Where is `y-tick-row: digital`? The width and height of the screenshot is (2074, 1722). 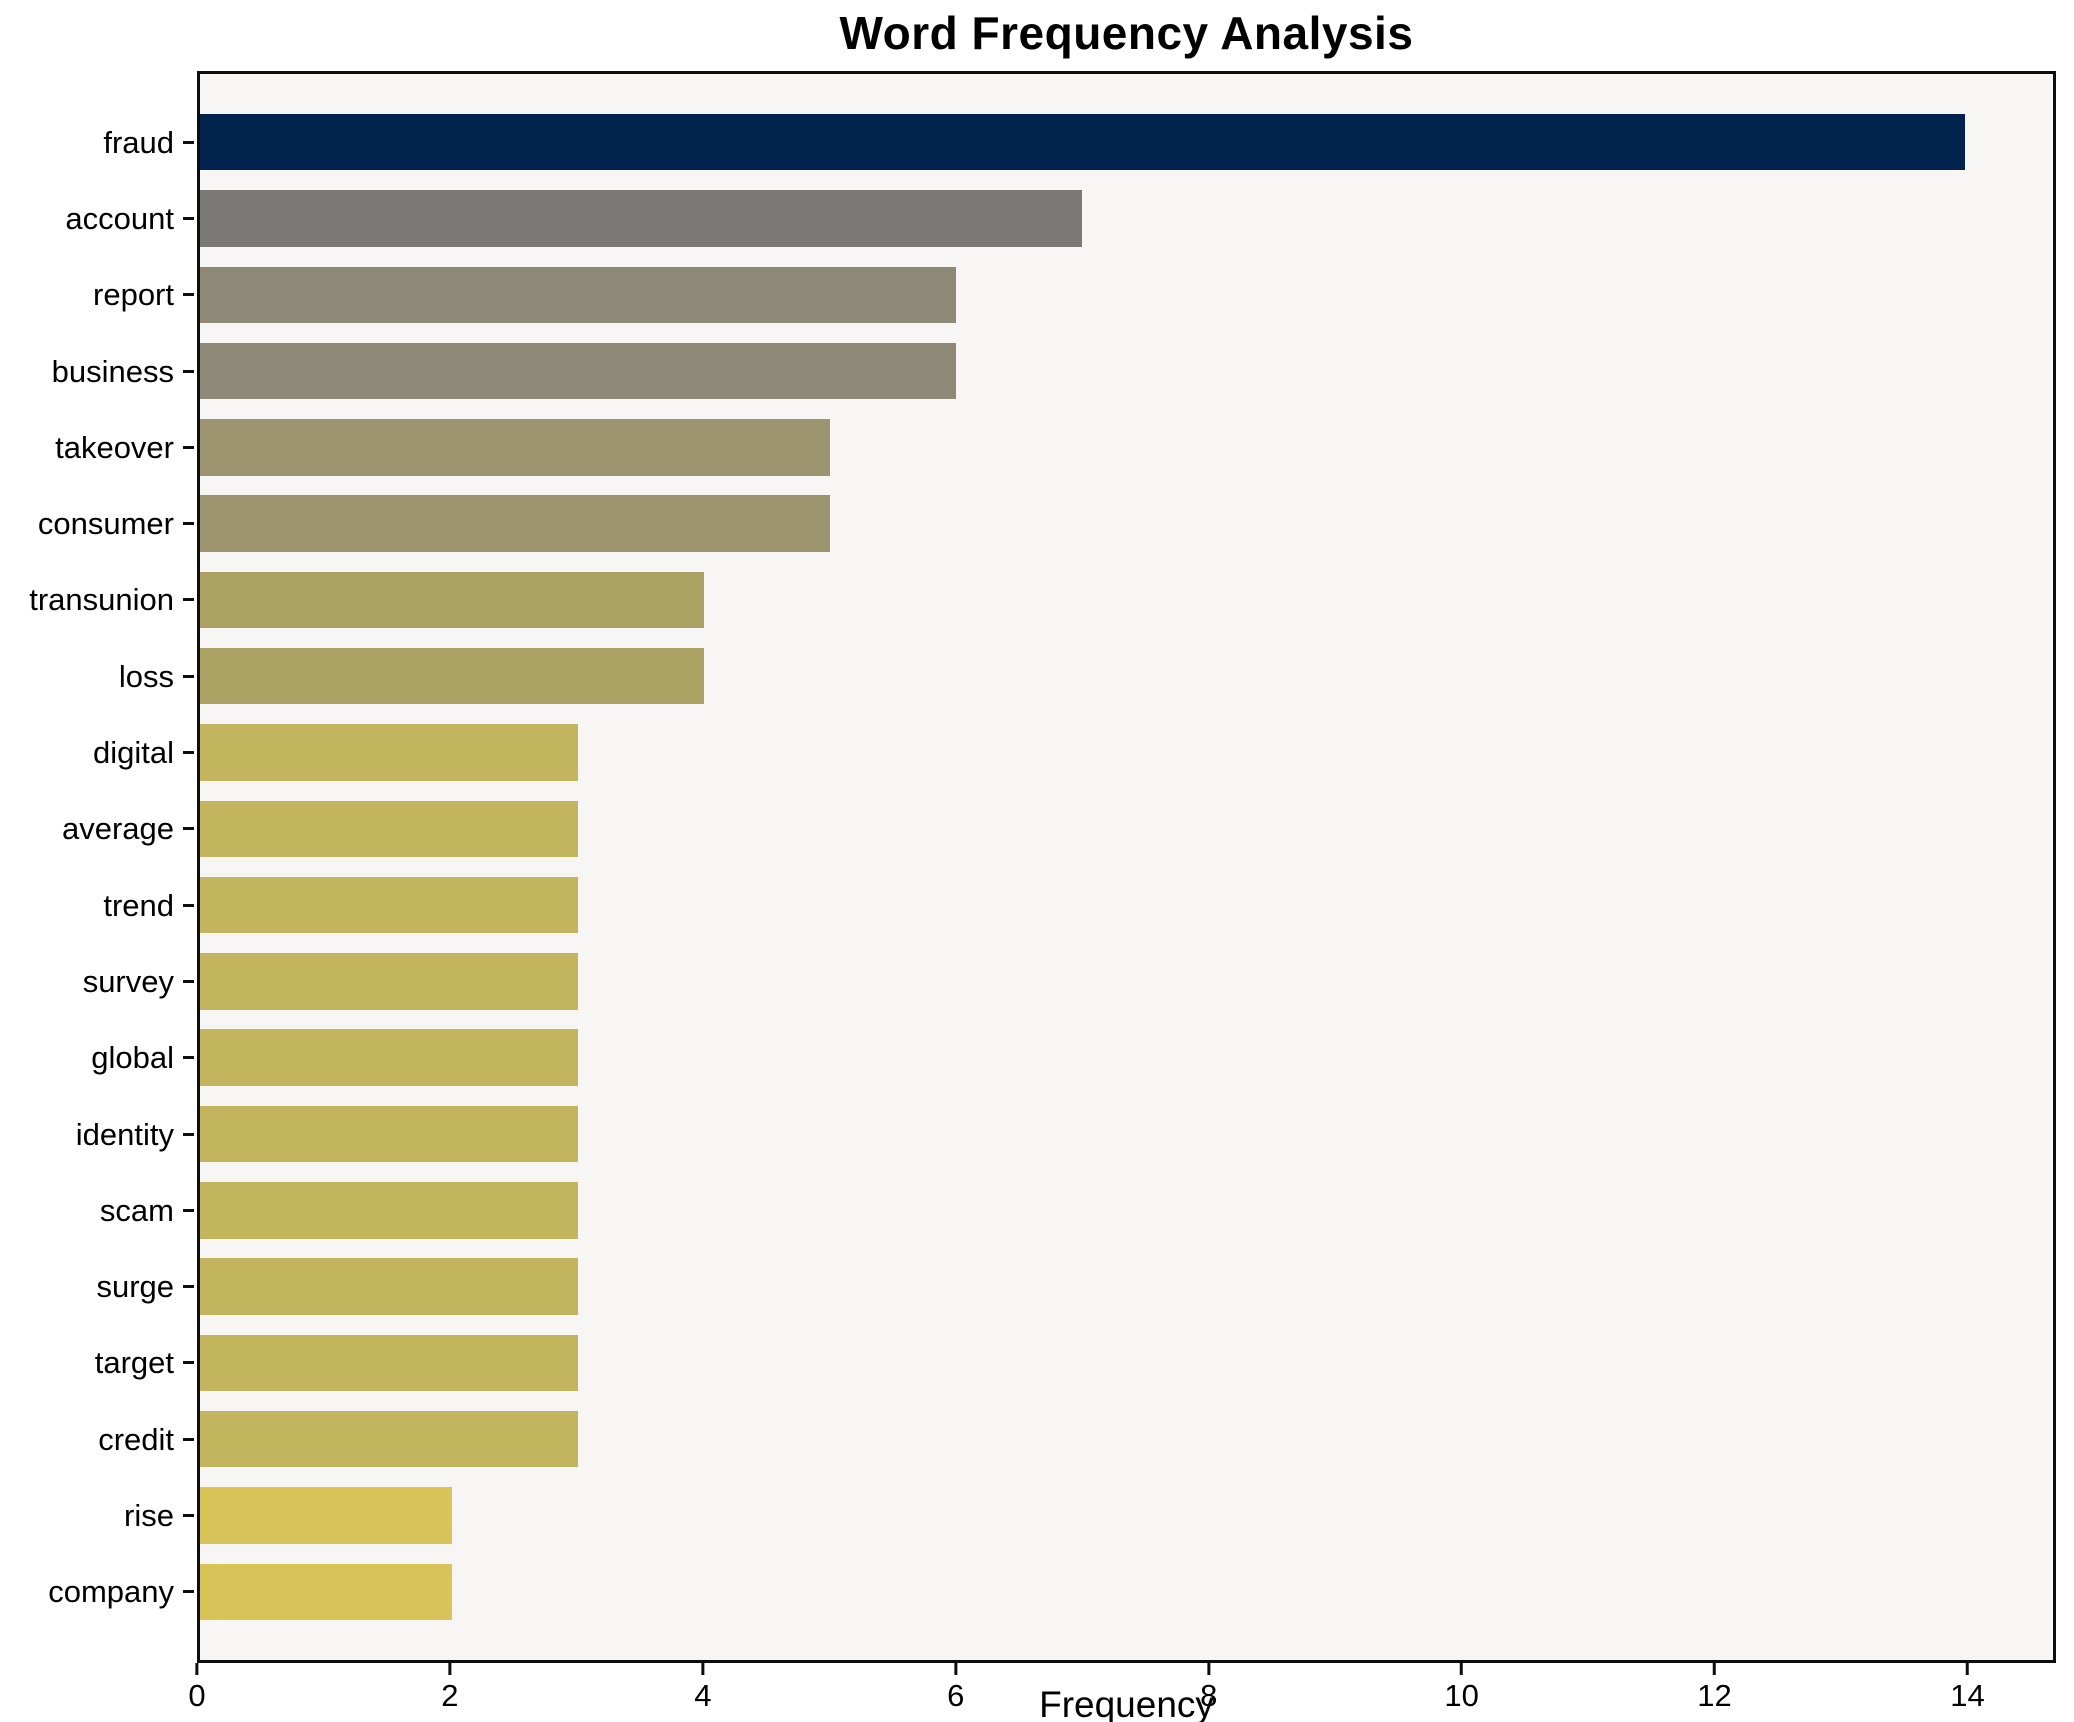
y-tick-row: digital is located at coordinates (97, 752).